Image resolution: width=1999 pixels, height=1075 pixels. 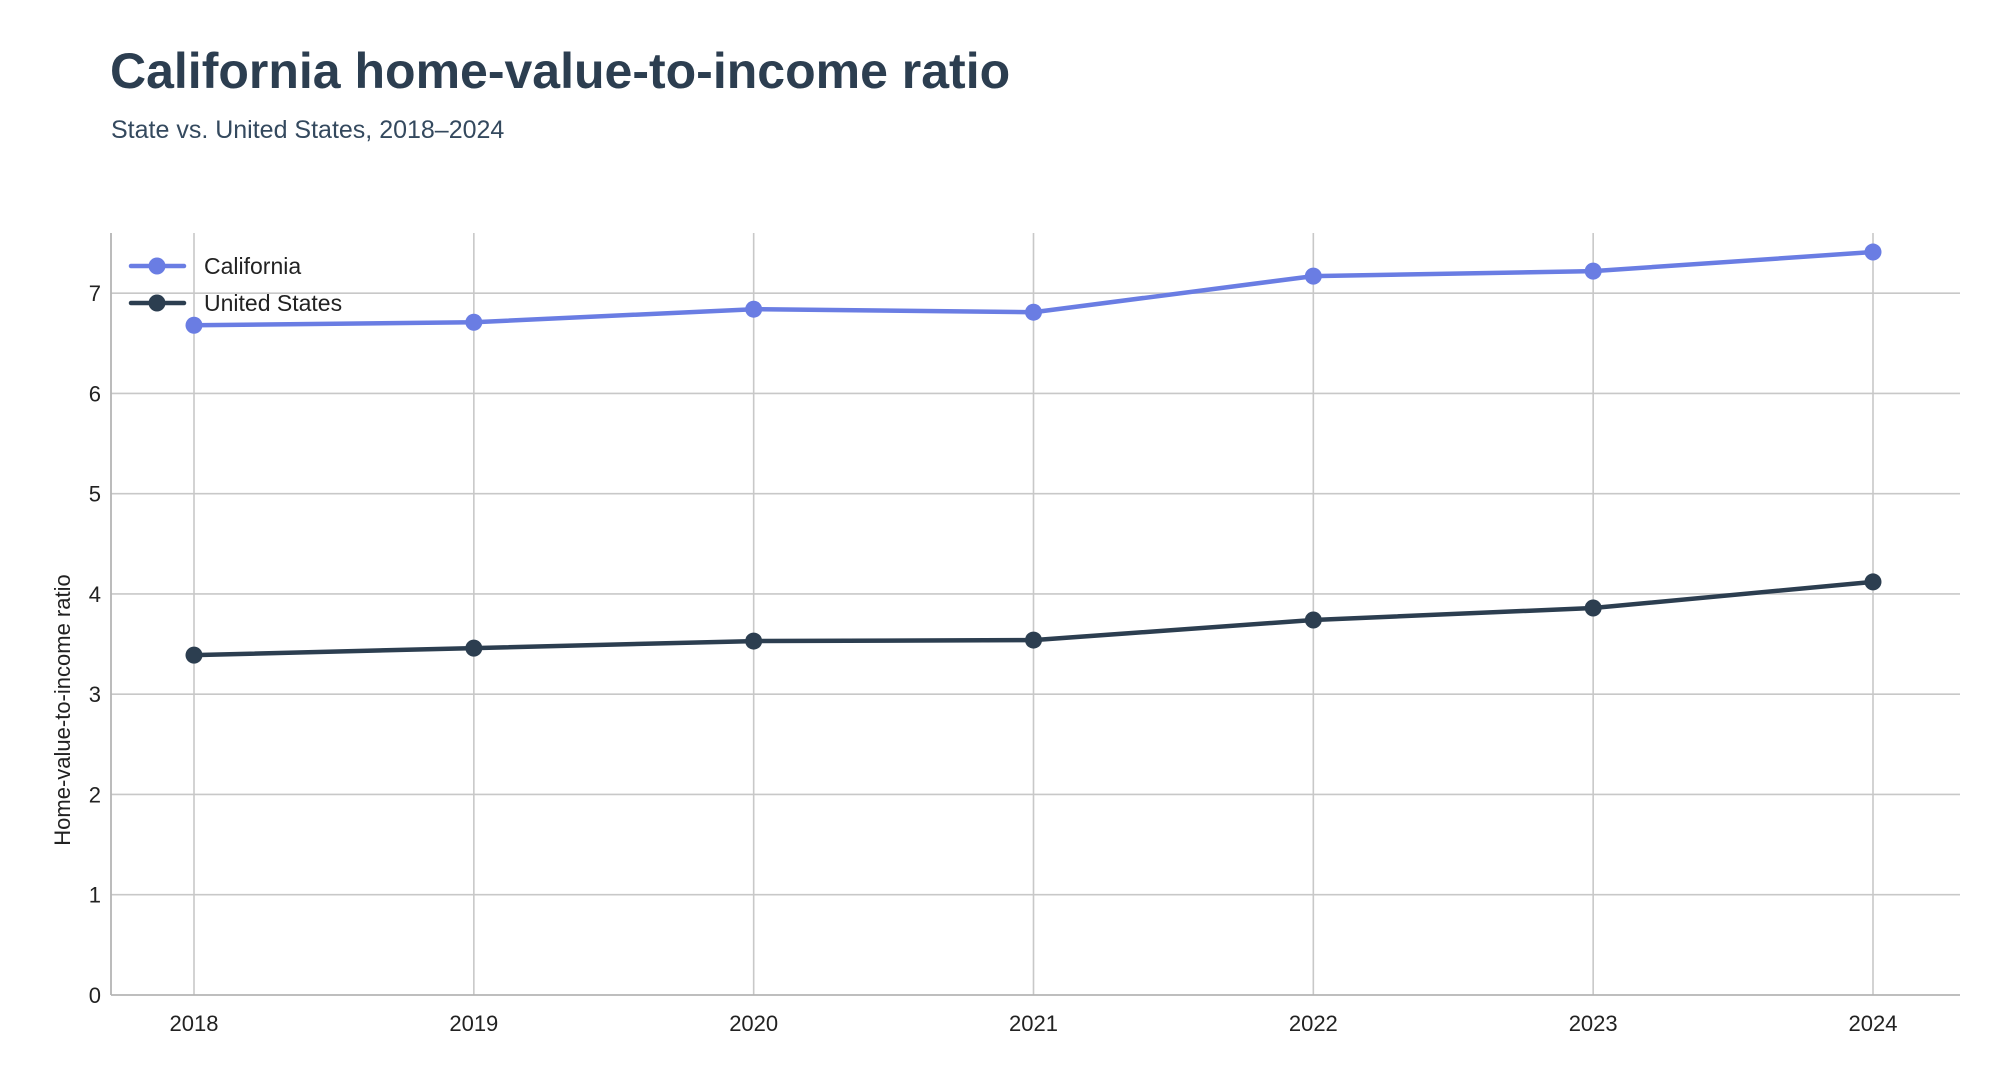 What do you see at coordinates (95, 644) in the screenshot?
I see `y-tick-labels: 0 1 2 3 4 5 6 7` at bounding box center [95, 644].